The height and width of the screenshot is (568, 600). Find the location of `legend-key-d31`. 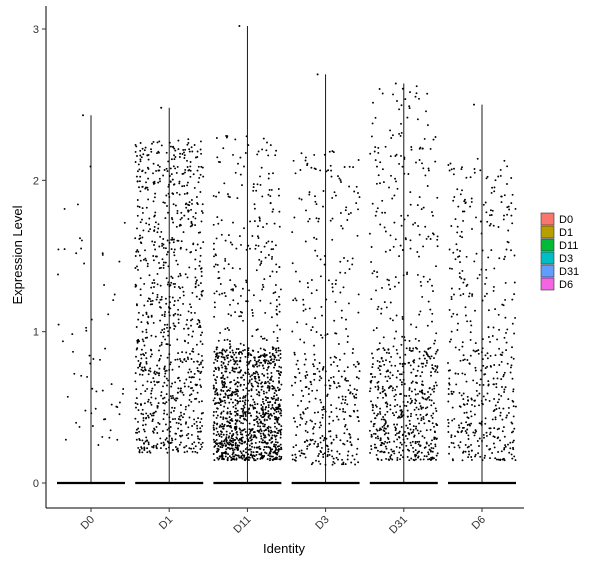

legend-key-d31 is located at coordinates (547, 271).